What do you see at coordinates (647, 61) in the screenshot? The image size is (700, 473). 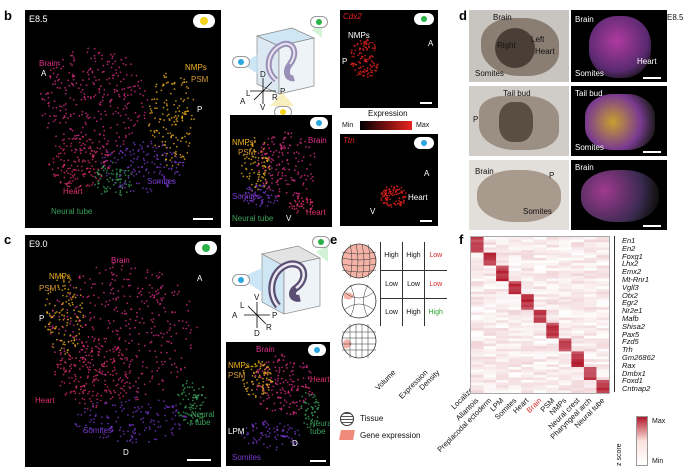 I see `heart-label: Heart` at bounding box center [647, 61].